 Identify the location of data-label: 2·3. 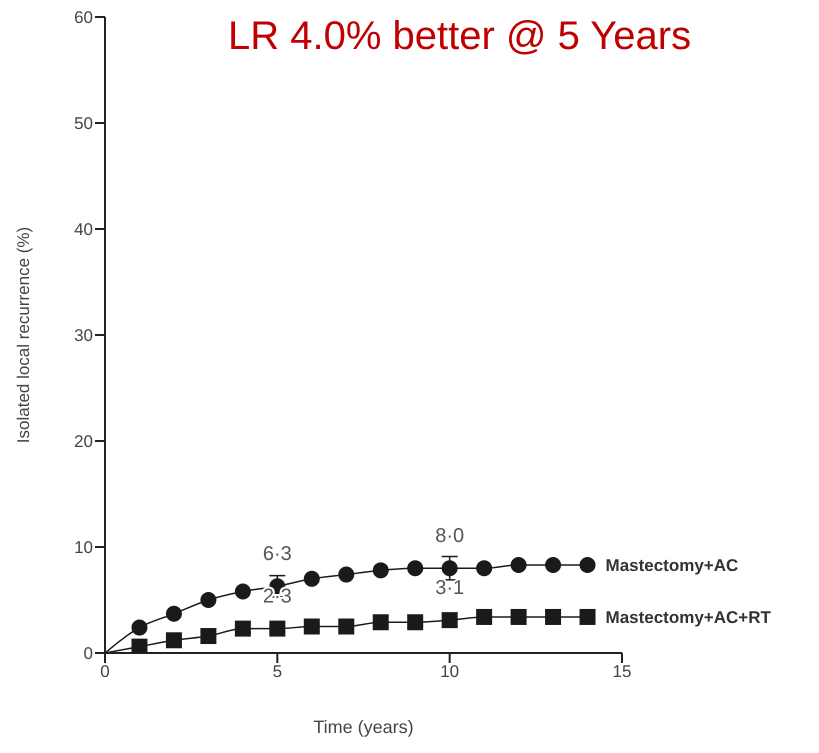
(277, 597).